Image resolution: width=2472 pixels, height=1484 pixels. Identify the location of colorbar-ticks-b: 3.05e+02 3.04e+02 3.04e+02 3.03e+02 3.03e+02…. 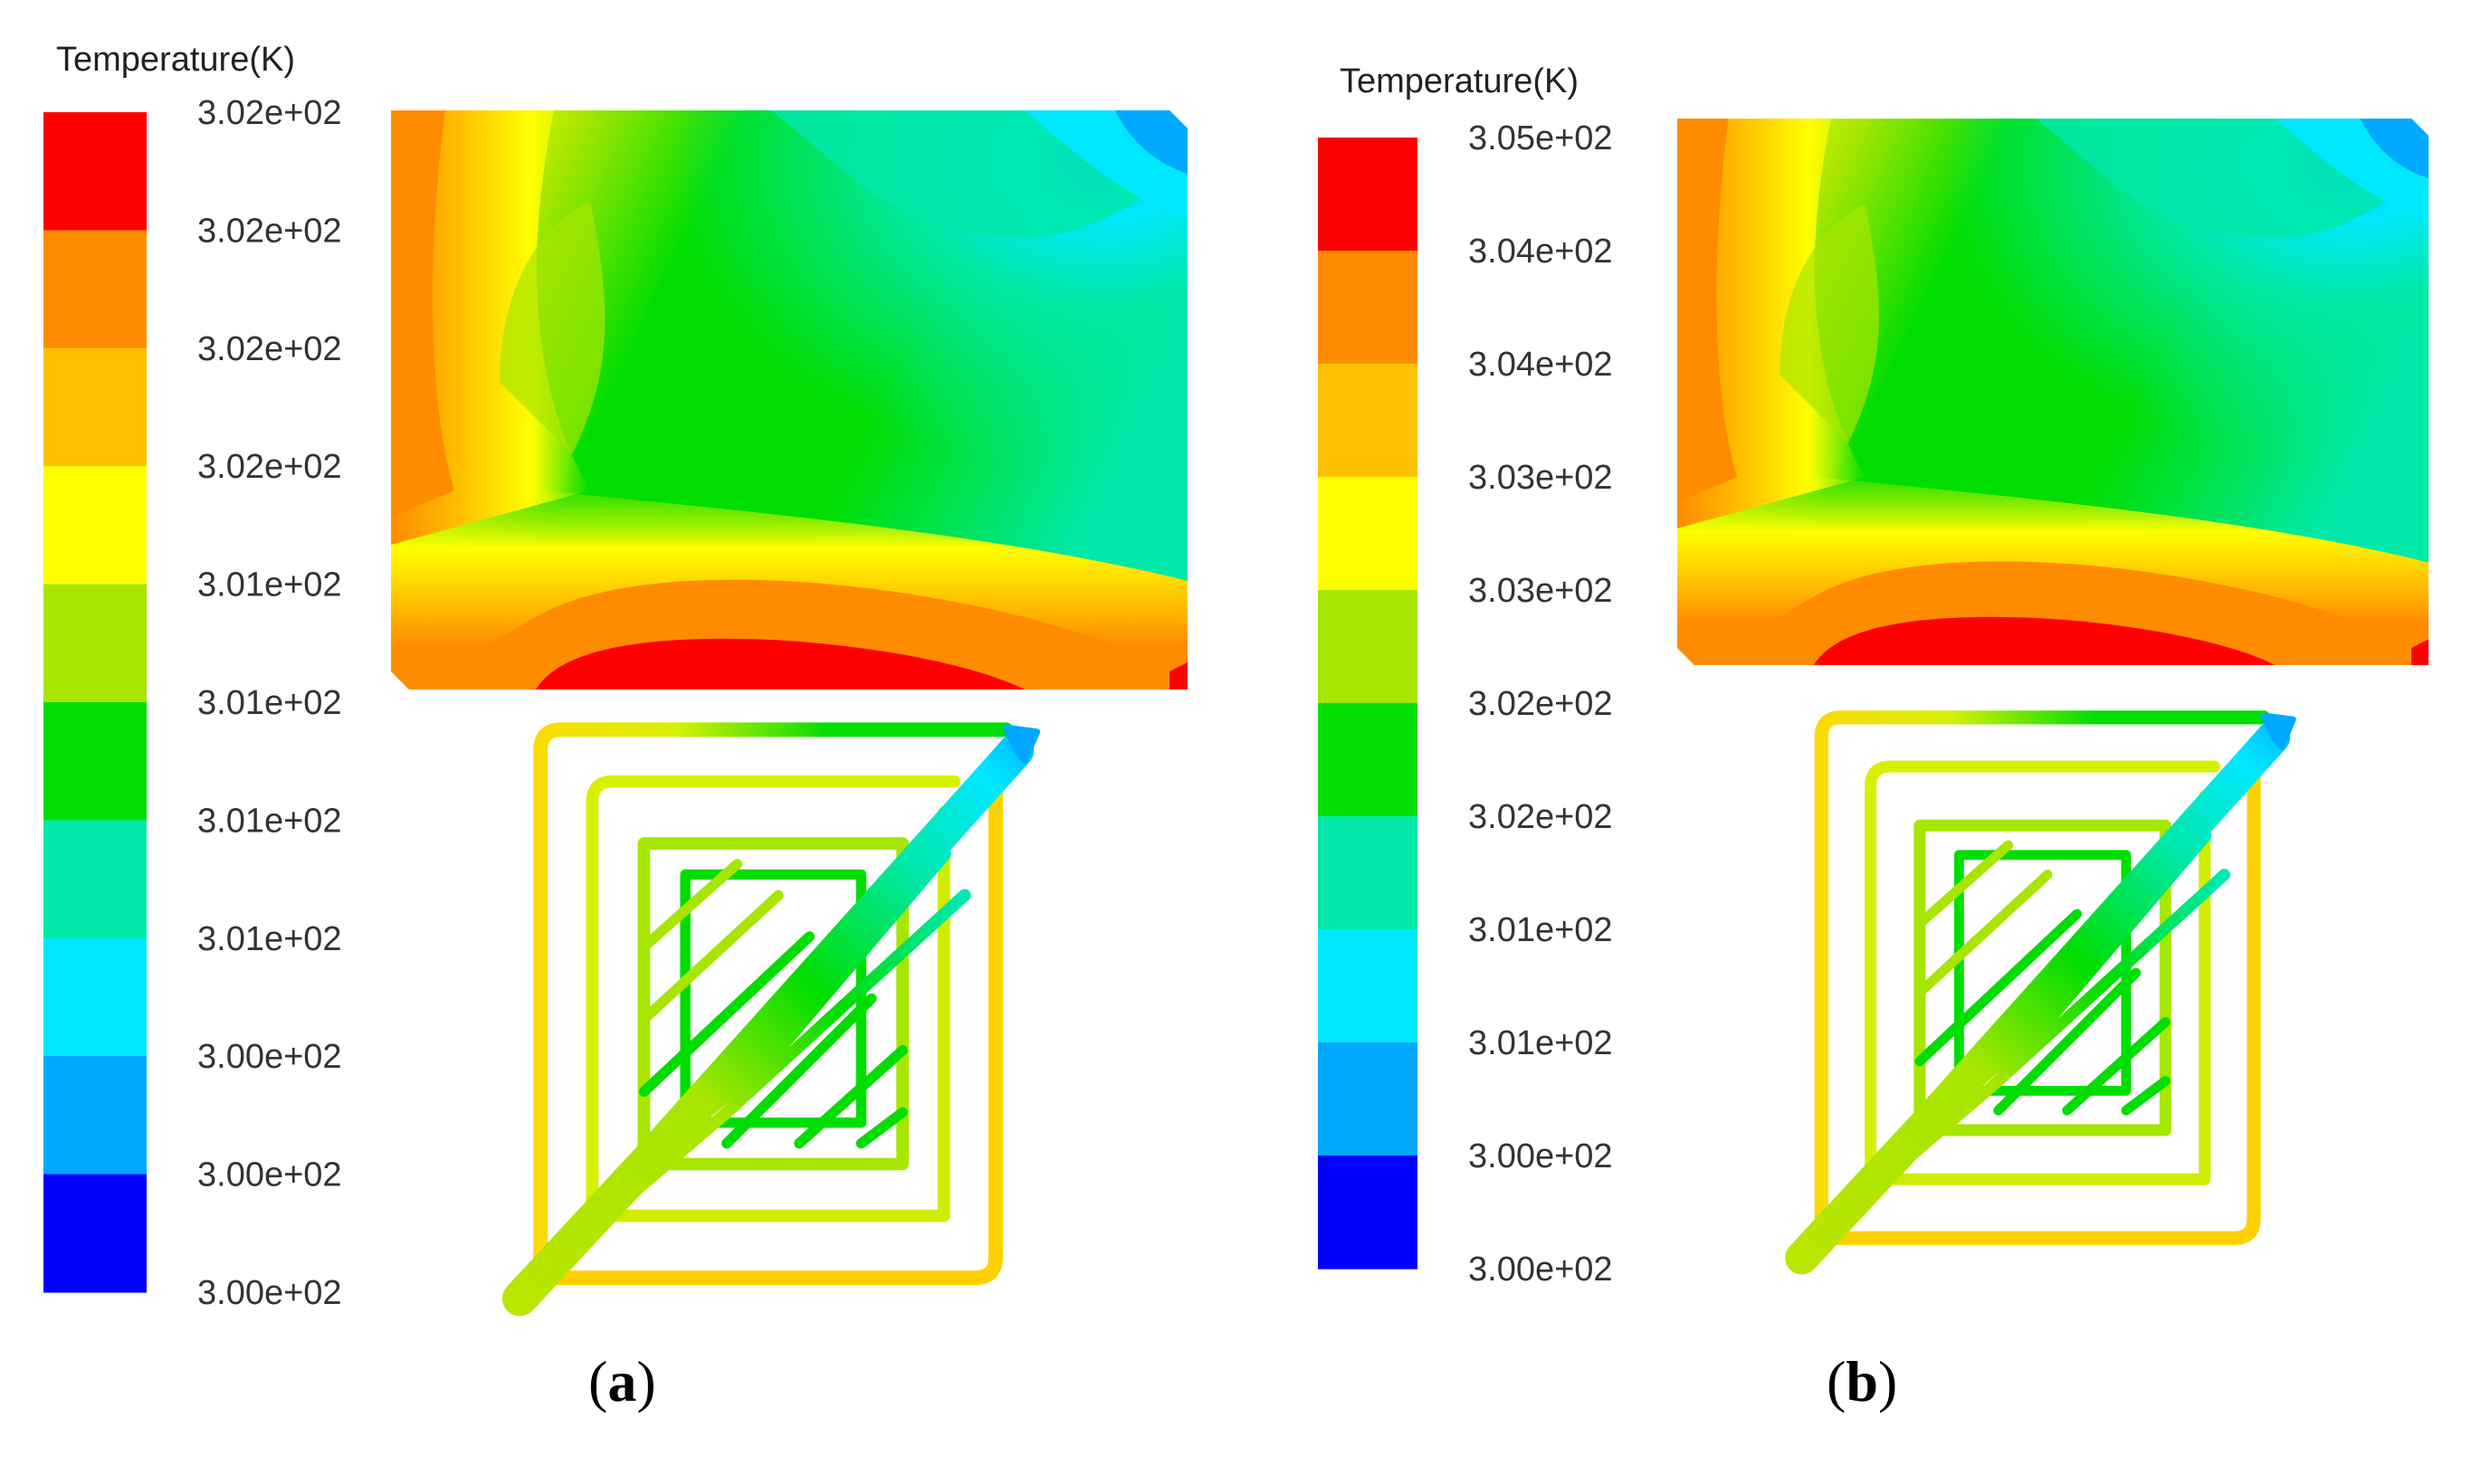
(1540, 704).